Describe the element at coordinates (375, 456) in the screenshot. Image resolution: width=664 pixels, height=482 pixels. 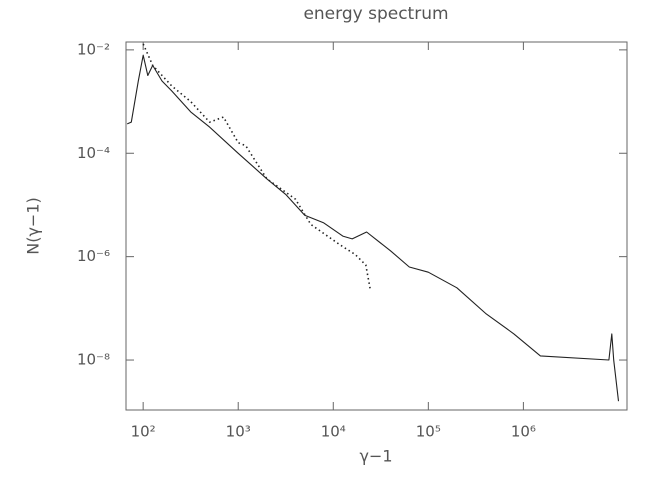
I see `x-axis-title: γ−1` at that location.